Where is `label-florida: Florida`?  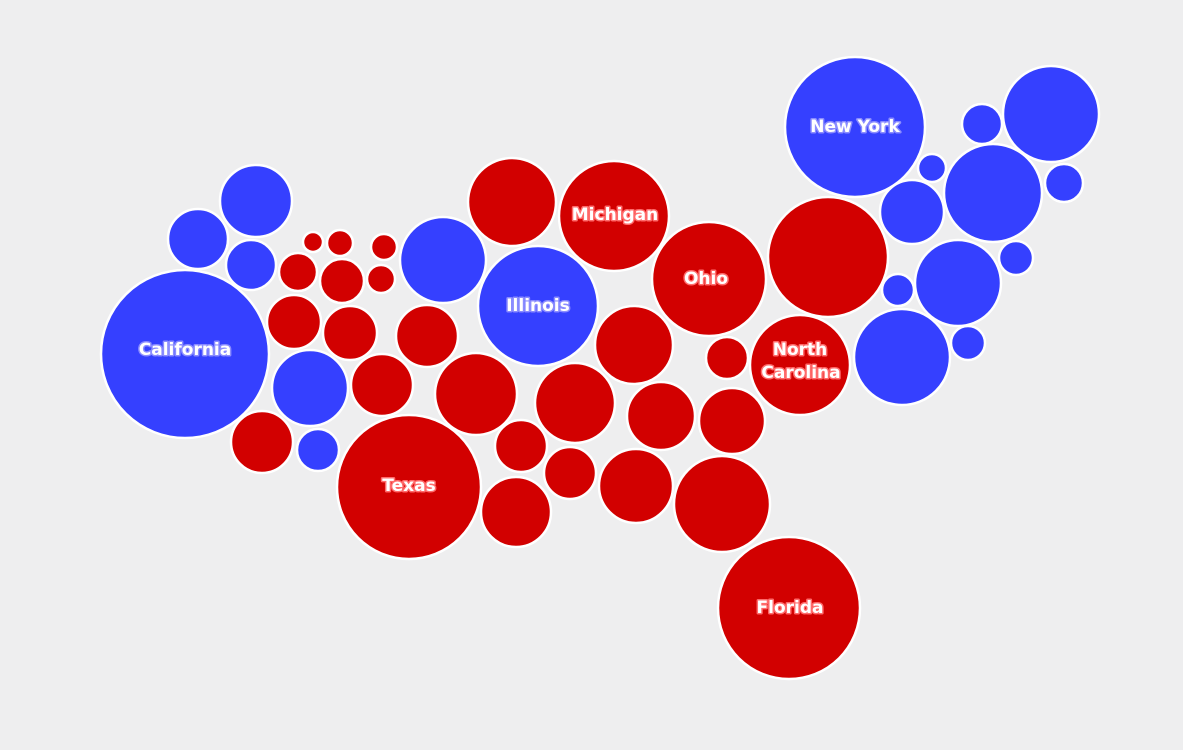
label-florida: Florida is located at coordinates (790, 608).